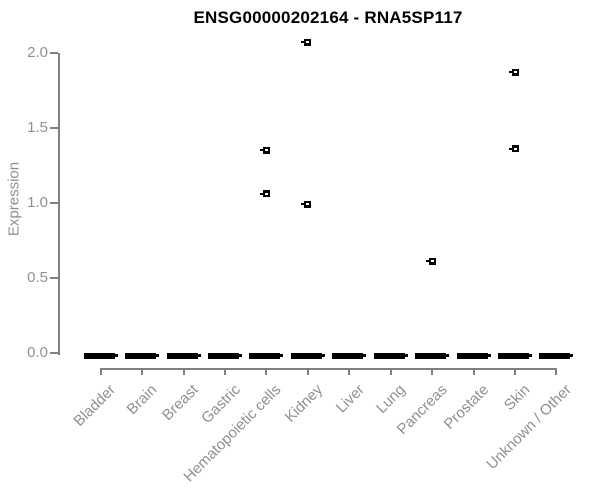 Image resolution: width=600 pixels, height=500 pixels. I want to click on x-tick-label: Kidney, so click(304, 403).